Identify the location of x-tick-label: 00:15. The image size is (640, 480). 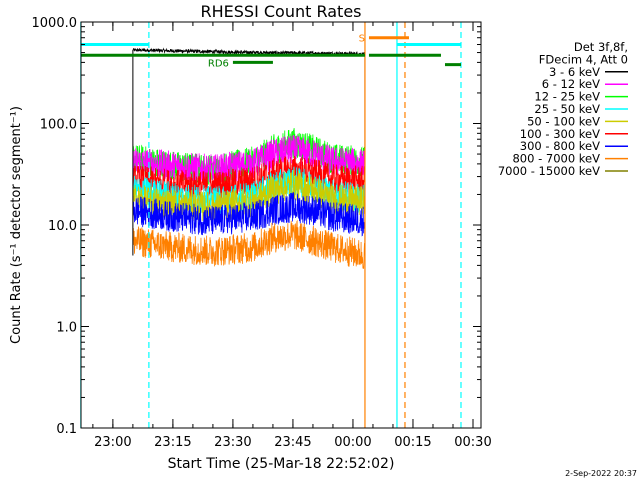
(412, 442).